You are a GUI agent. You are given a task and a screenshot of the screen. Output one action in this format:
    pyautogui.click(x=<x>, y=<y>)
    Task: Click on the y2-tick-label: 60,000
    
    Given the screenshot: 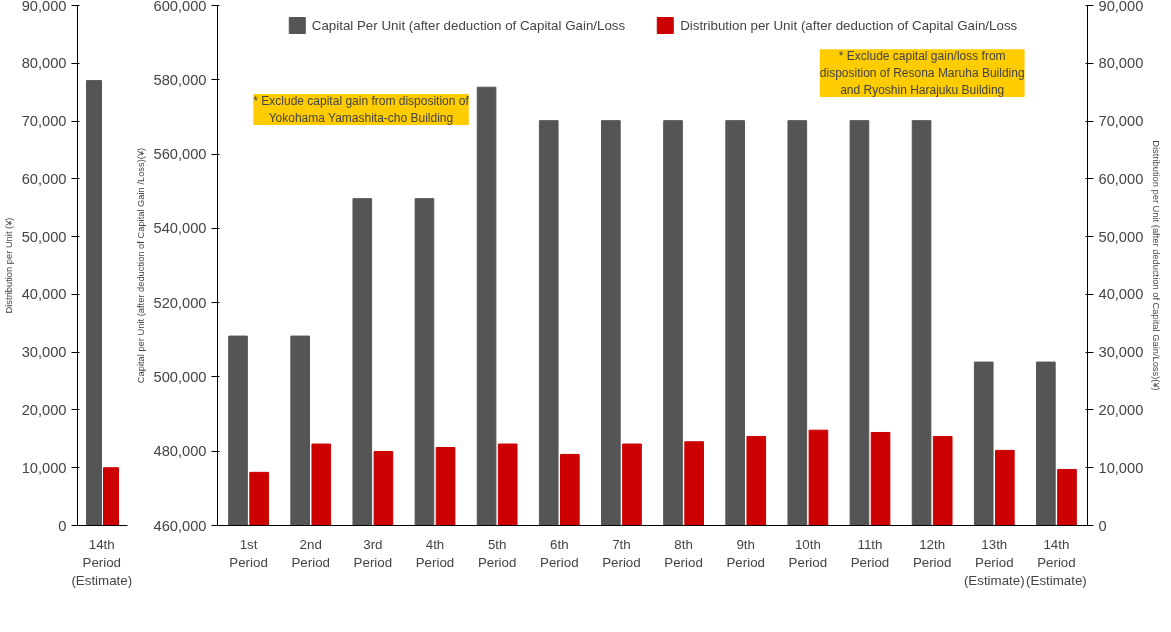 What is the action you would take?
    pyautogui.click(x=1121, y=178)
    